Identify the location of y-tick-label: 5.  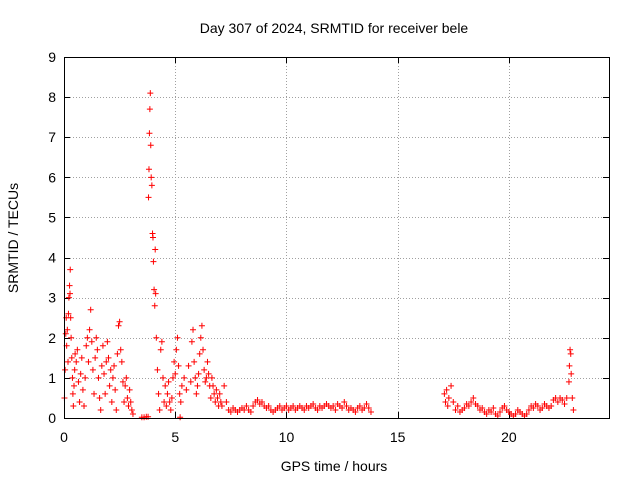
(52, 217).